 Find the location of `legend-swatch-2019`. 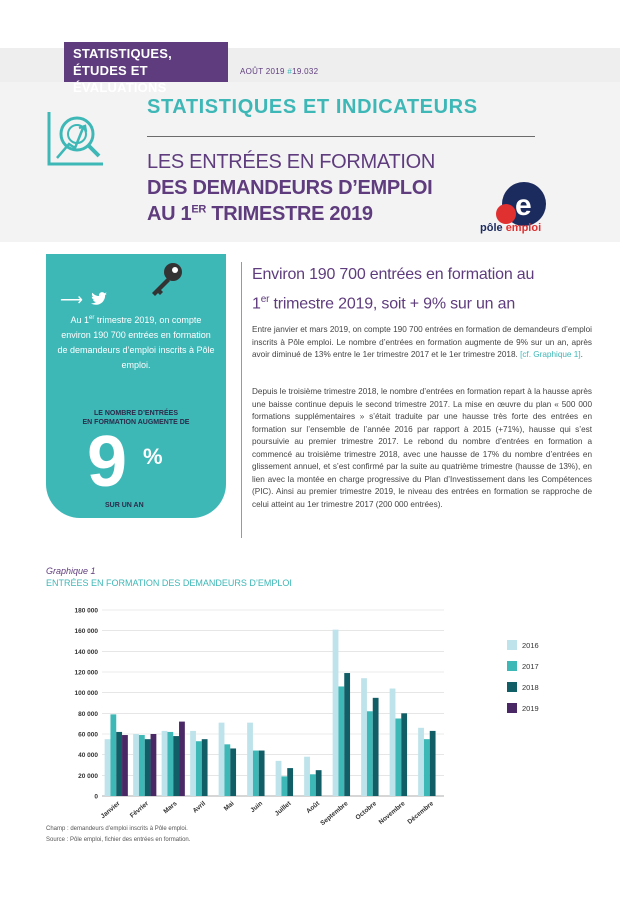

legend-swatch-2019 is located at coordinates (512, 708).